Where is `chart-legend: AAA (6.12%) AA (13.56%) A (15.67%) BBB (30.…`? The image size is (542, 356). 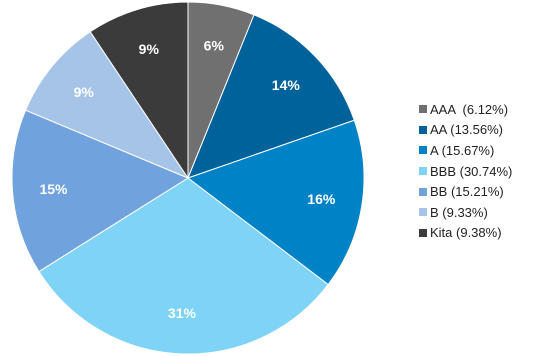 chart-legend: AAA (6.12%) AA (13.56%) A (15.67%) BBB (30.… is located at coordinates (465, 171).